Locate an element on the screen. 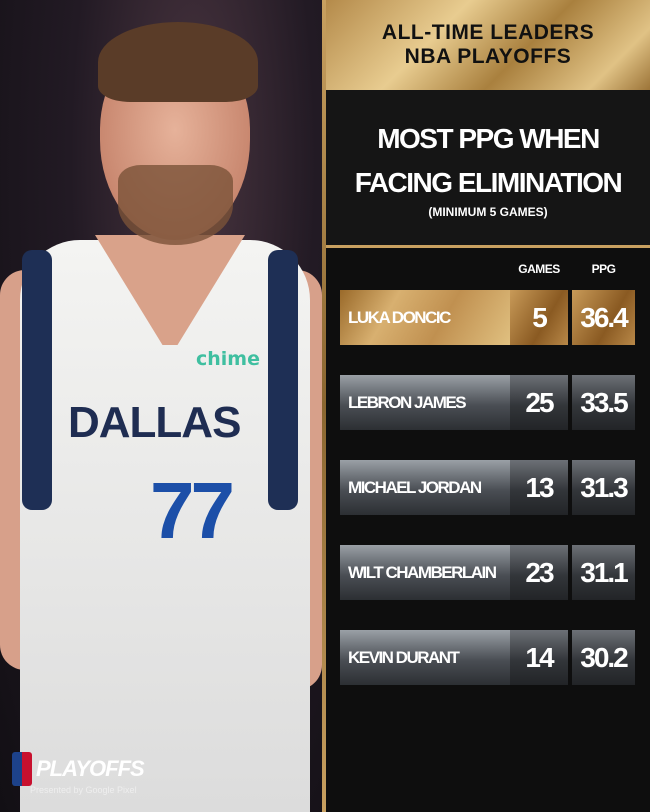 This screenshot has height=812, width=650. games-value: 14 is located at coordinates (539, 657).